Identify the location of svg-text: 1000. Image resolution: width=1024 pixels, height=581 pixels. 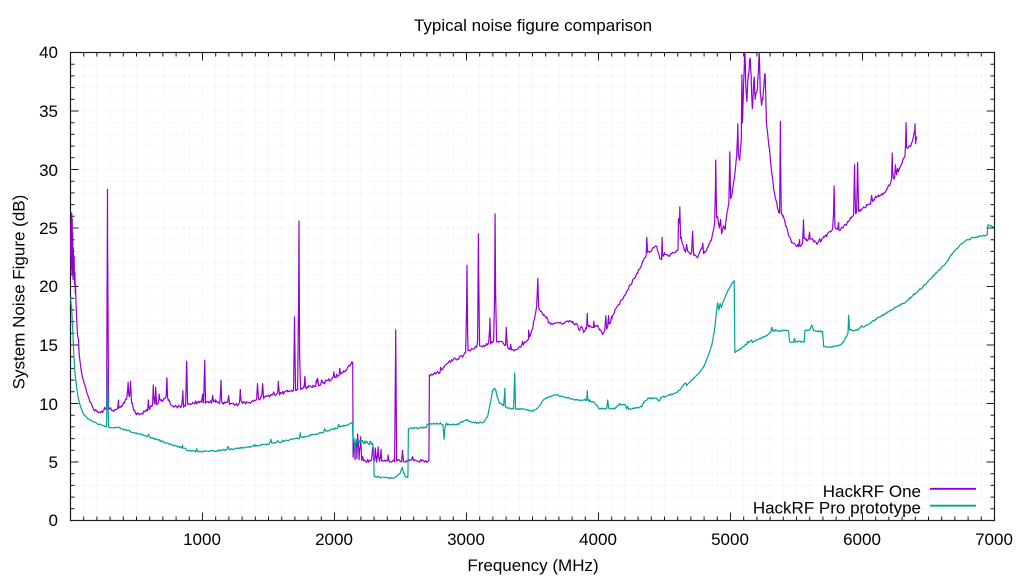
(202, 539).